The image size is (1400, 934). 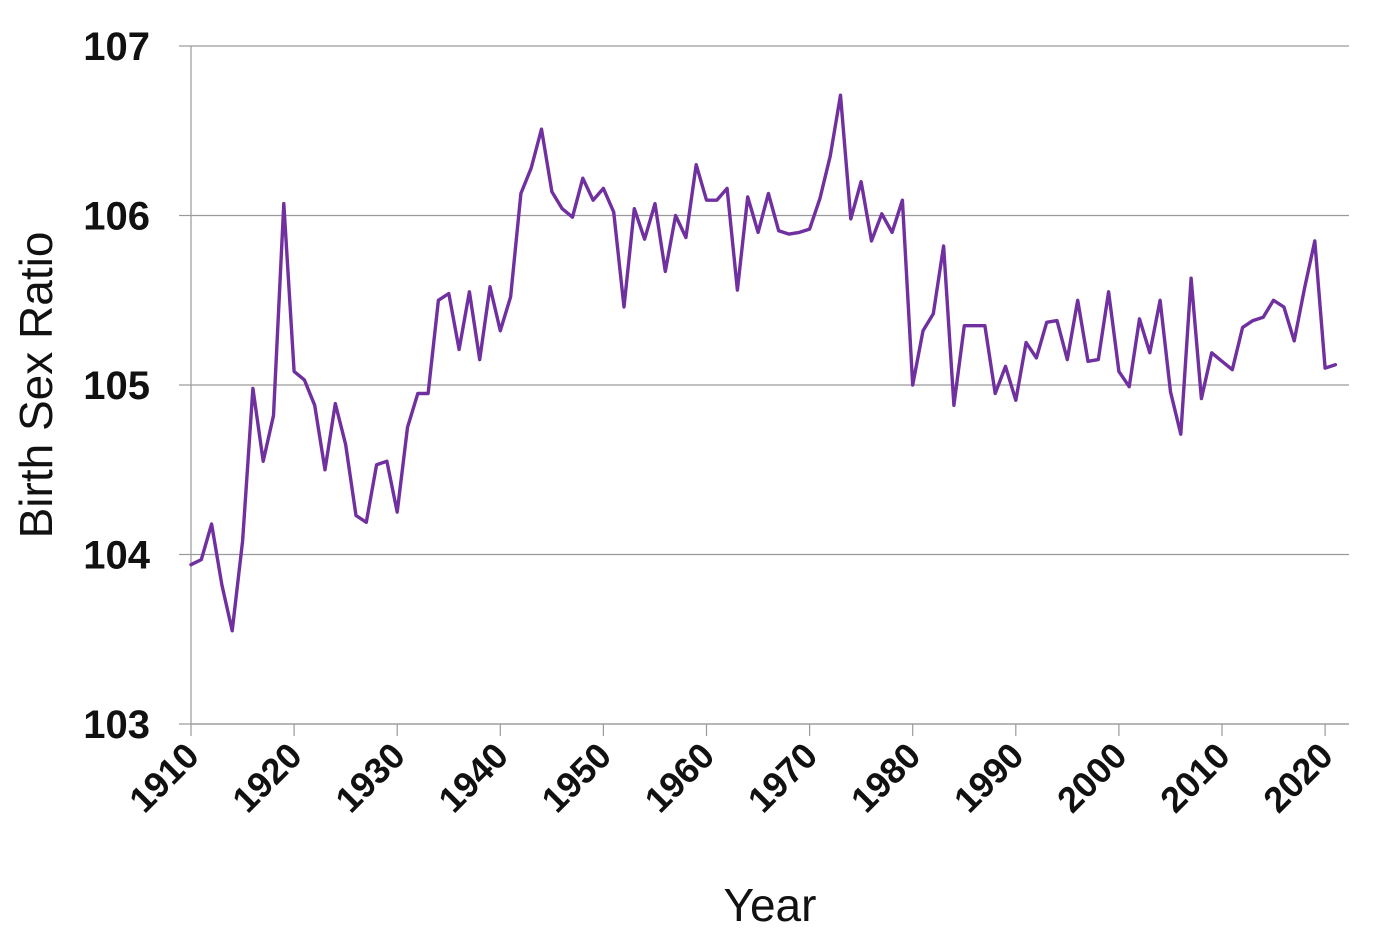 I want to click on x-tick-label: 1980, so click(x=886, y=778).